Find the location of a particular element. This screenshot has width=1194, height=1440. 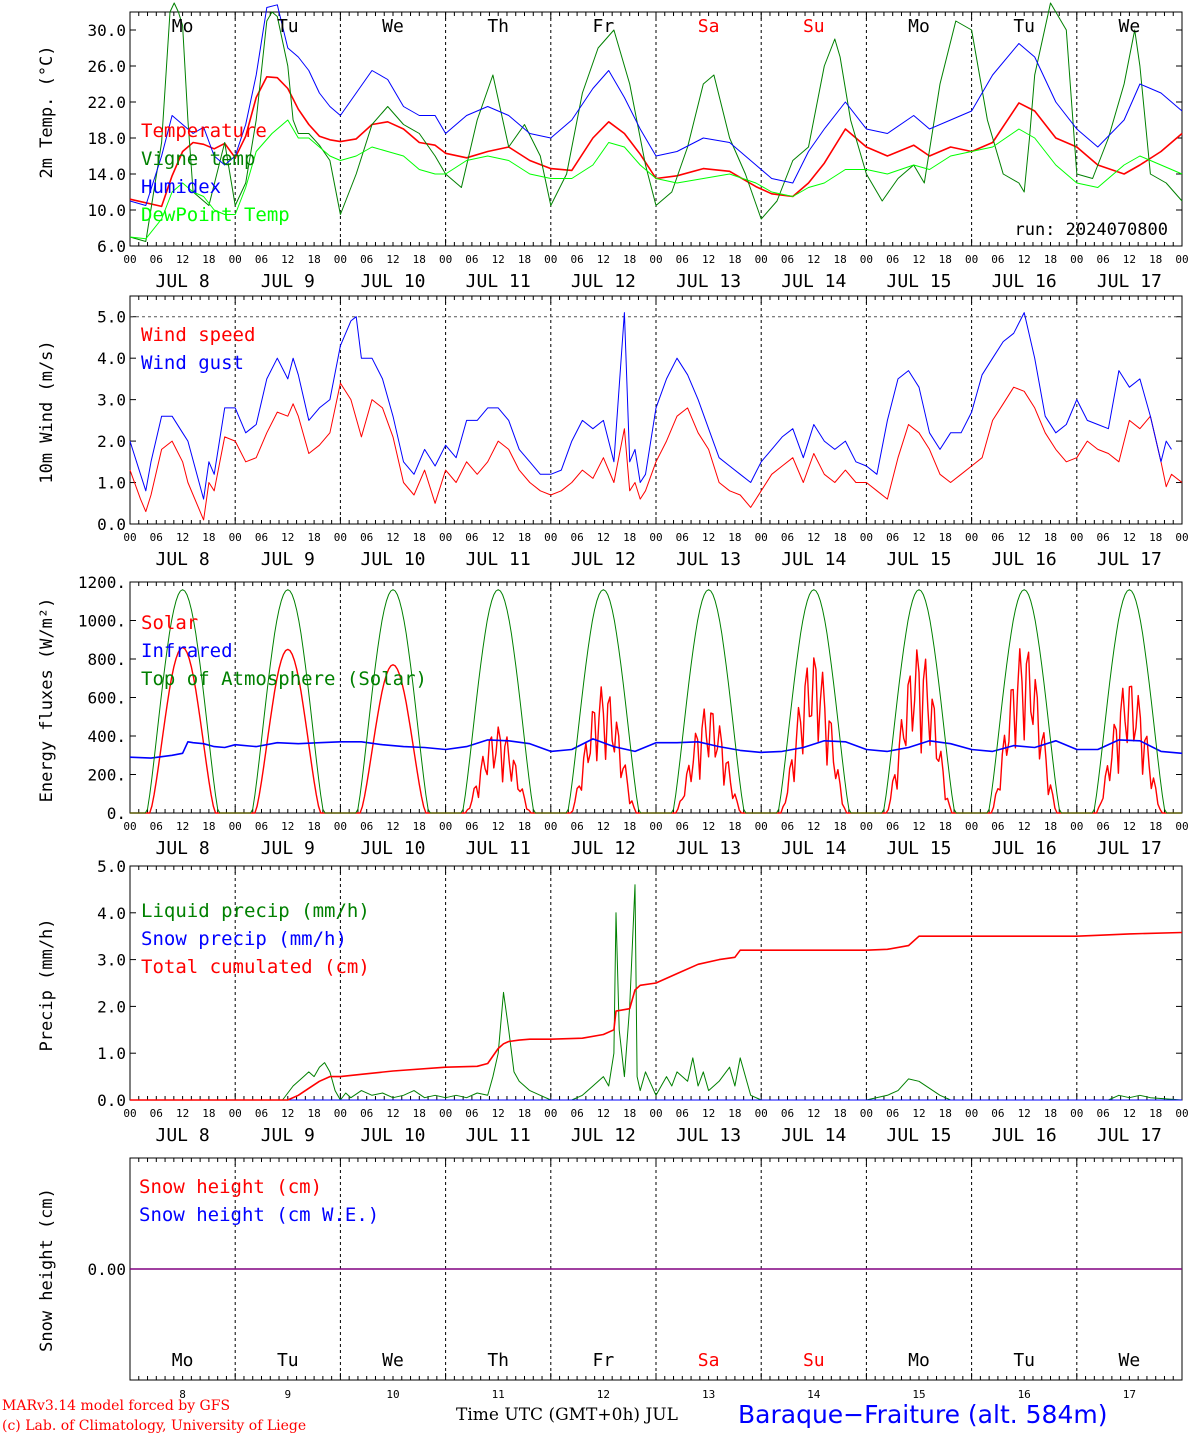

temp-y-tick-label: 22.0 is located at coordinates (106, 102).